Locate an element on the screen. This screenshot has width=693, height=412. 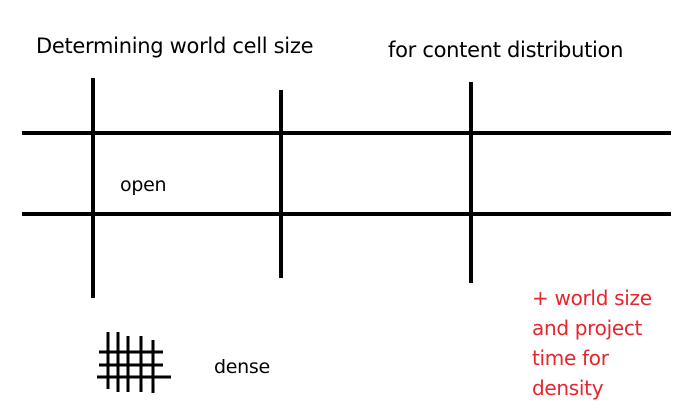
note-line: + world size is located at coordinates (592, 298).